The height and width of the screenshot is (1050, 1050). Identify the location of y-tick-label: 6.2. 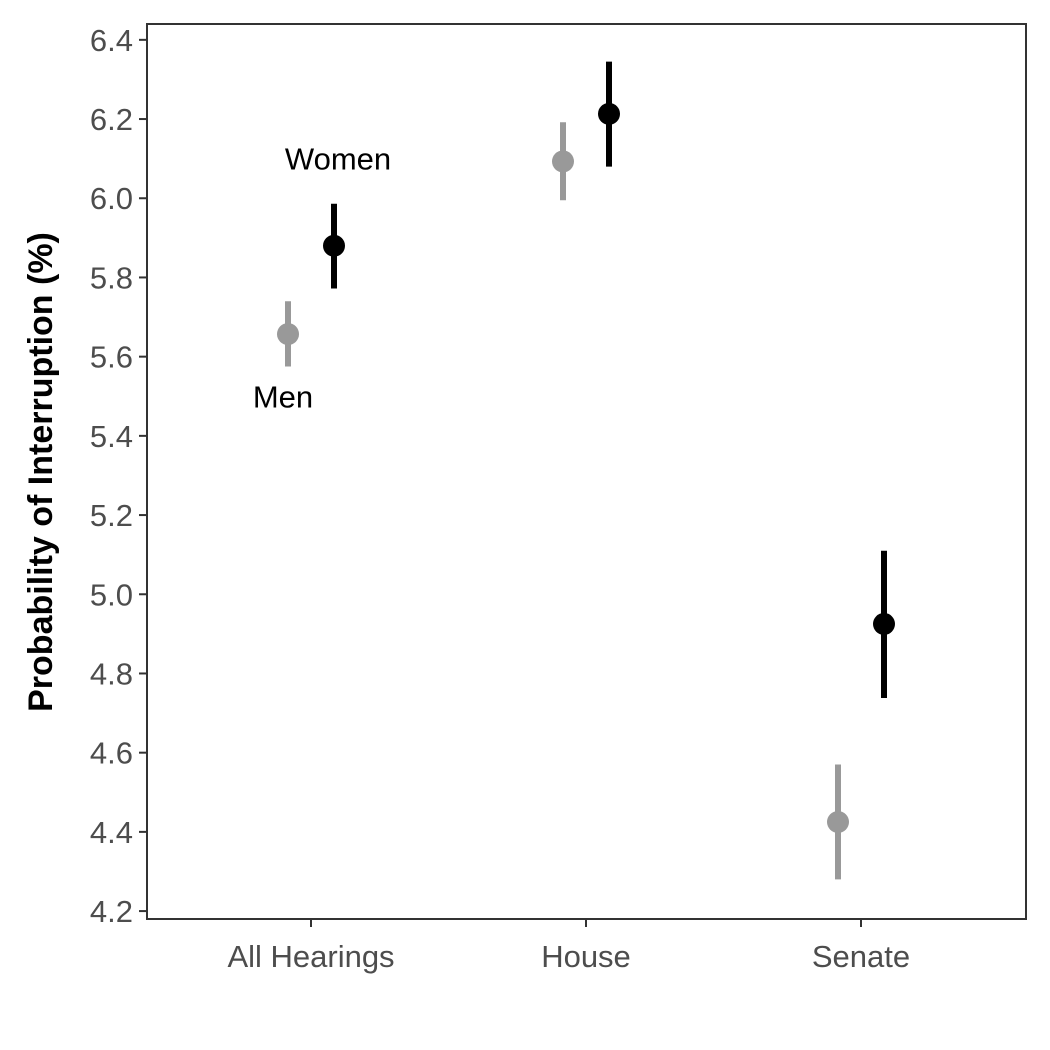
(111, 119).